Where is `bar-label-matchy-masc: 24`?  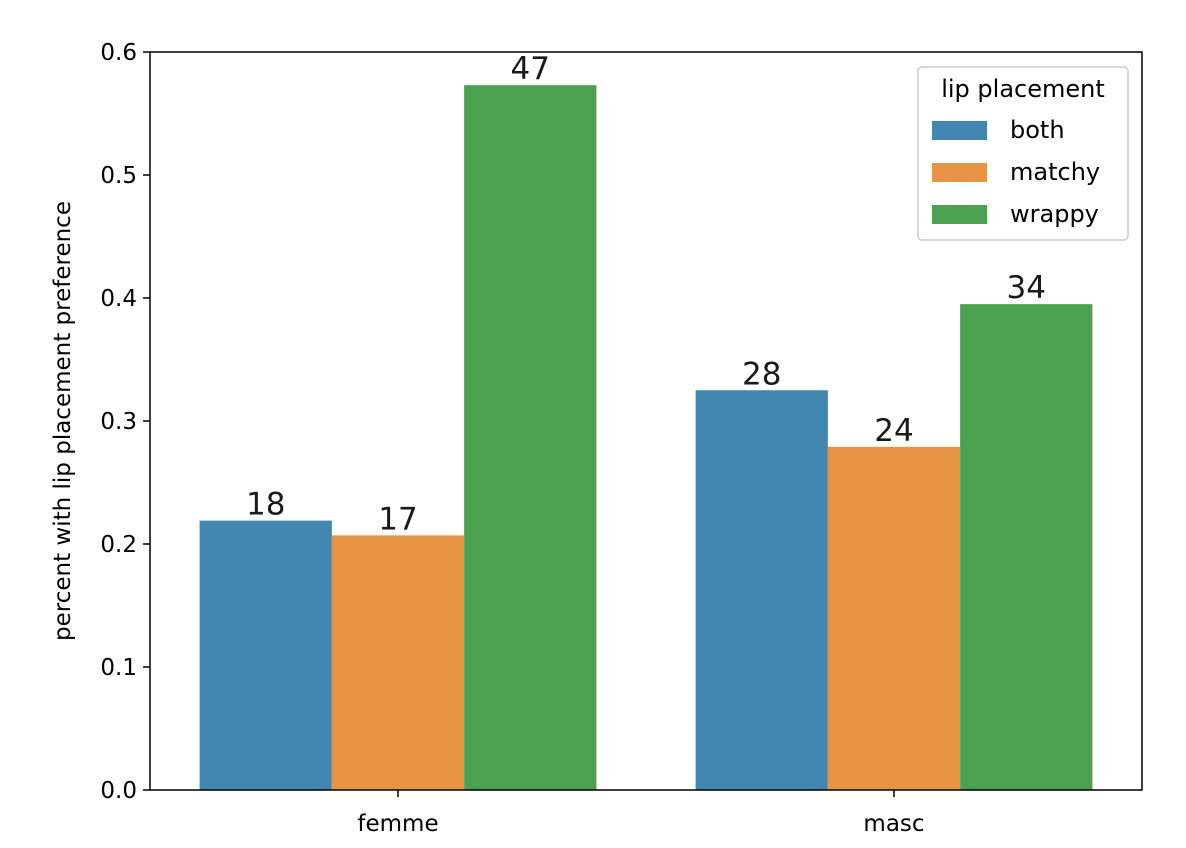
bar-label-matchy-masc: 24 is located at coordinates (893, 431).